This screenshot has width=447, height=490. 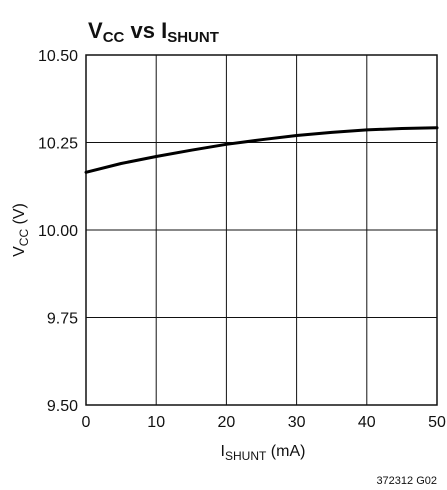 What do you see at coordinates (58, 56) in the screenshot?
I see `y-tick-label: 10.50` at bounding box center [58, 56].